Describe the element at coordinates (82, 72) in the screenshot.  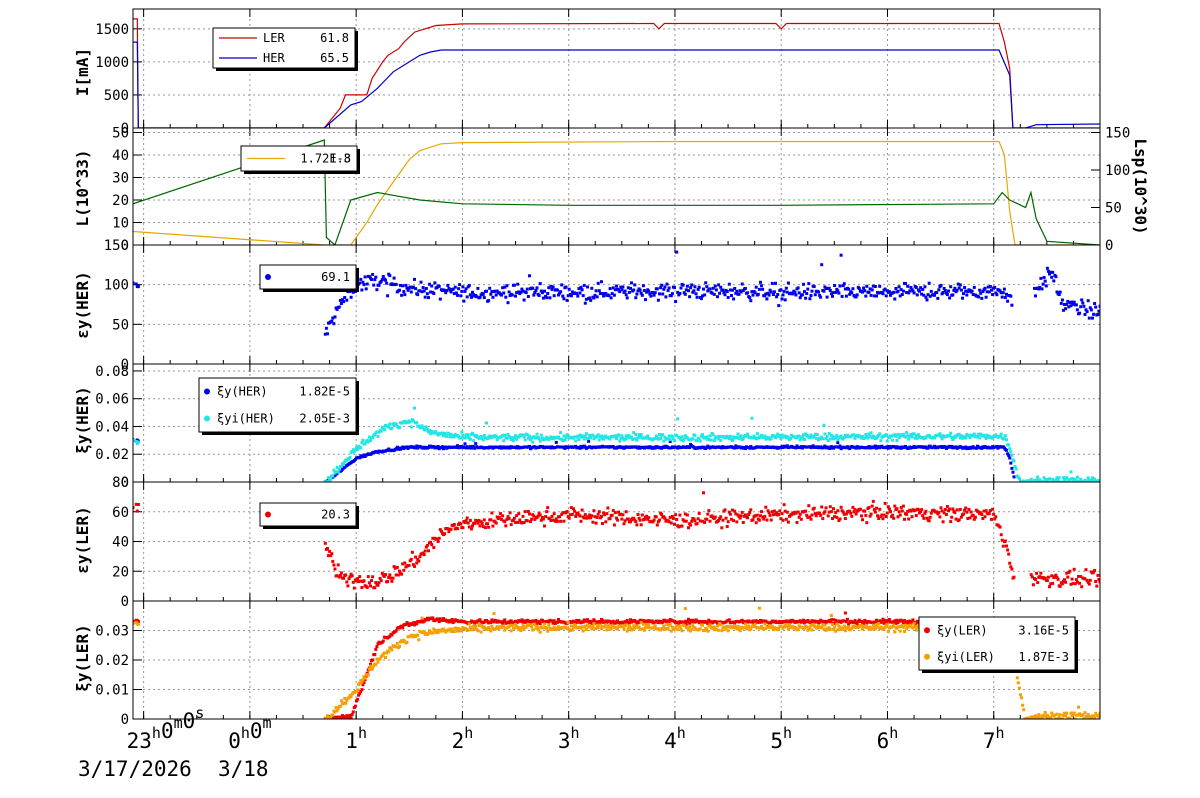
I see `y-axis-label: I[mA]` at that location.